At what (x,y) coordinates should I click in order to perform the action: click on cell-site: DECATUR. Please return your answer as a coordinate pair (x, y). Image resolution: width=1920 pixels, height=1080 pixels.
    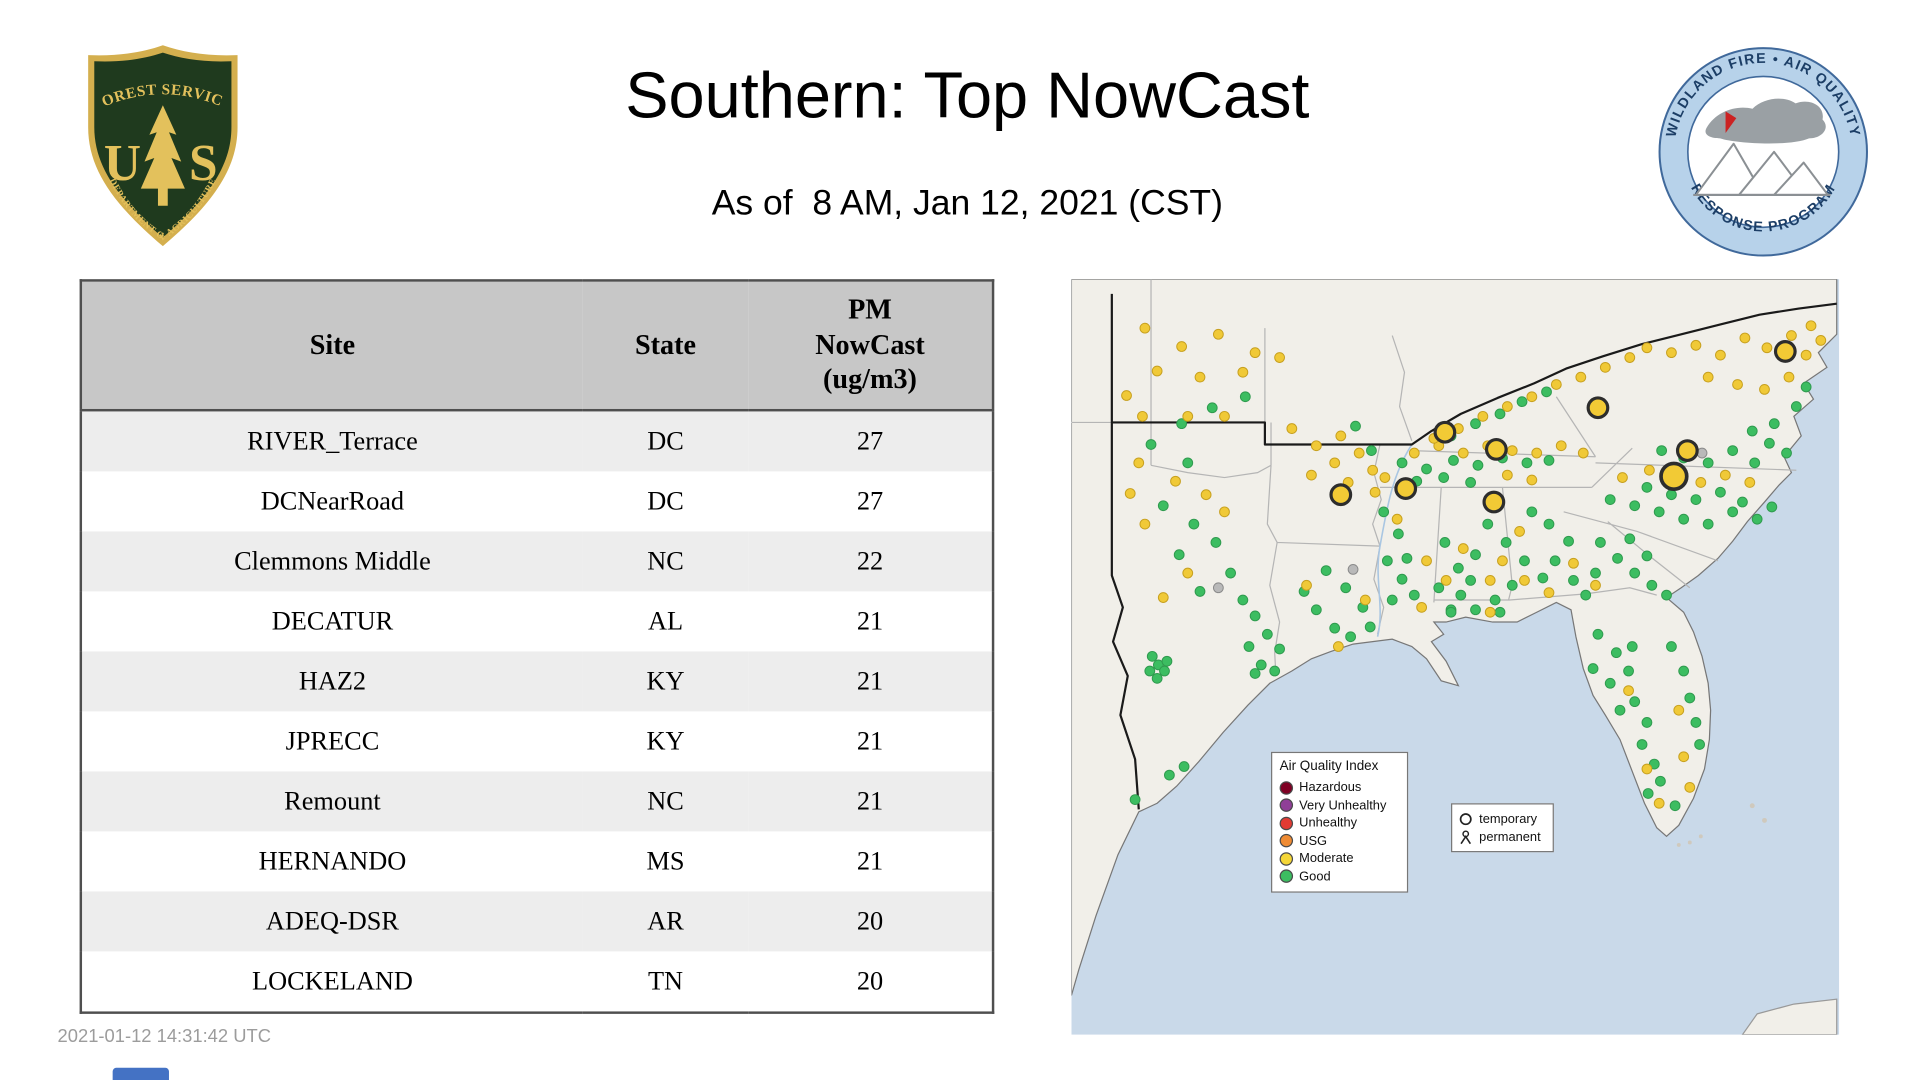
    Looking at the image, I should click on (332, 621).